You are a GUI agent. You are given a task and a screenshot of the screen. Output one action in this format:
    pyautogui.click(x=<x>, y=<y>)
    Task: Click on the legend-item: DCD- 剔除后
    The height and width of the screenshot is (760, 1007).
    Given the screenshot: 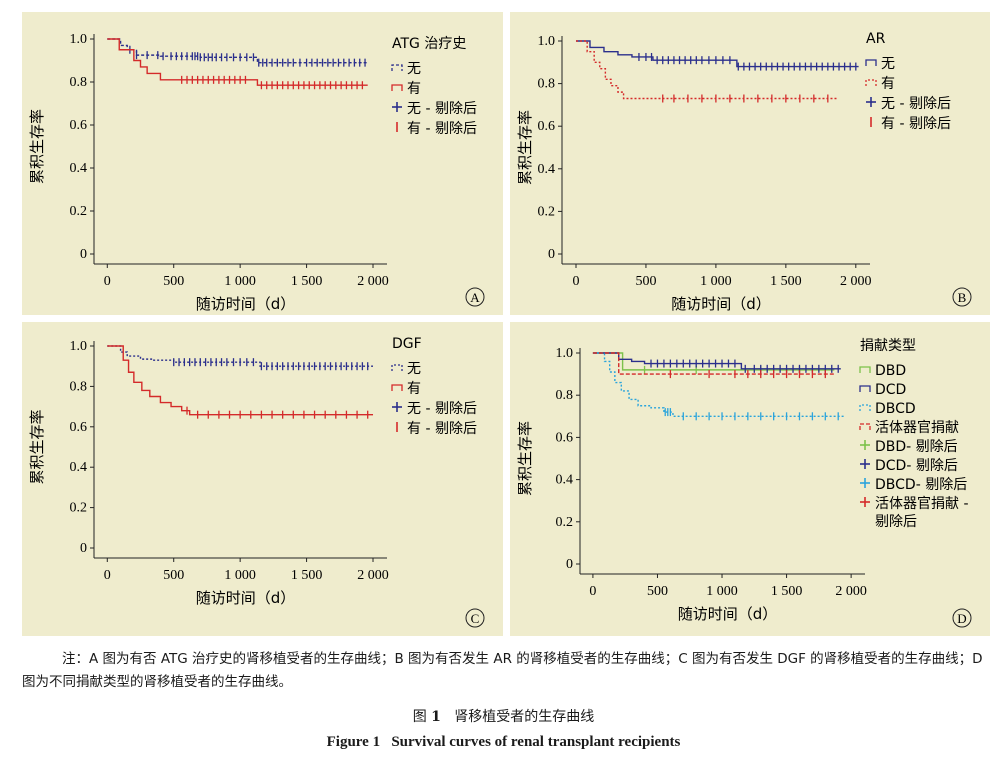 What is the action you would take?
    pyautogui.click(x=909, y=466)
    